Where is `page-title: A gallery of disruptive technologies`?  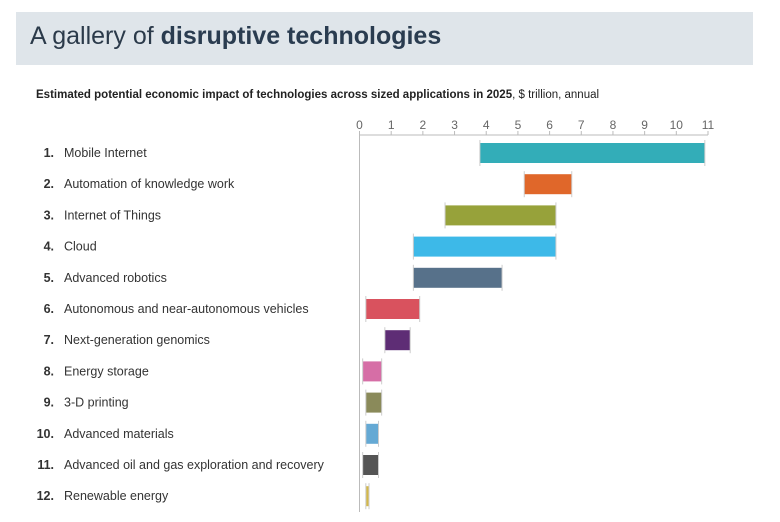 page-title: A gallery of disruptive technologies is located at coordinates (235, 36).